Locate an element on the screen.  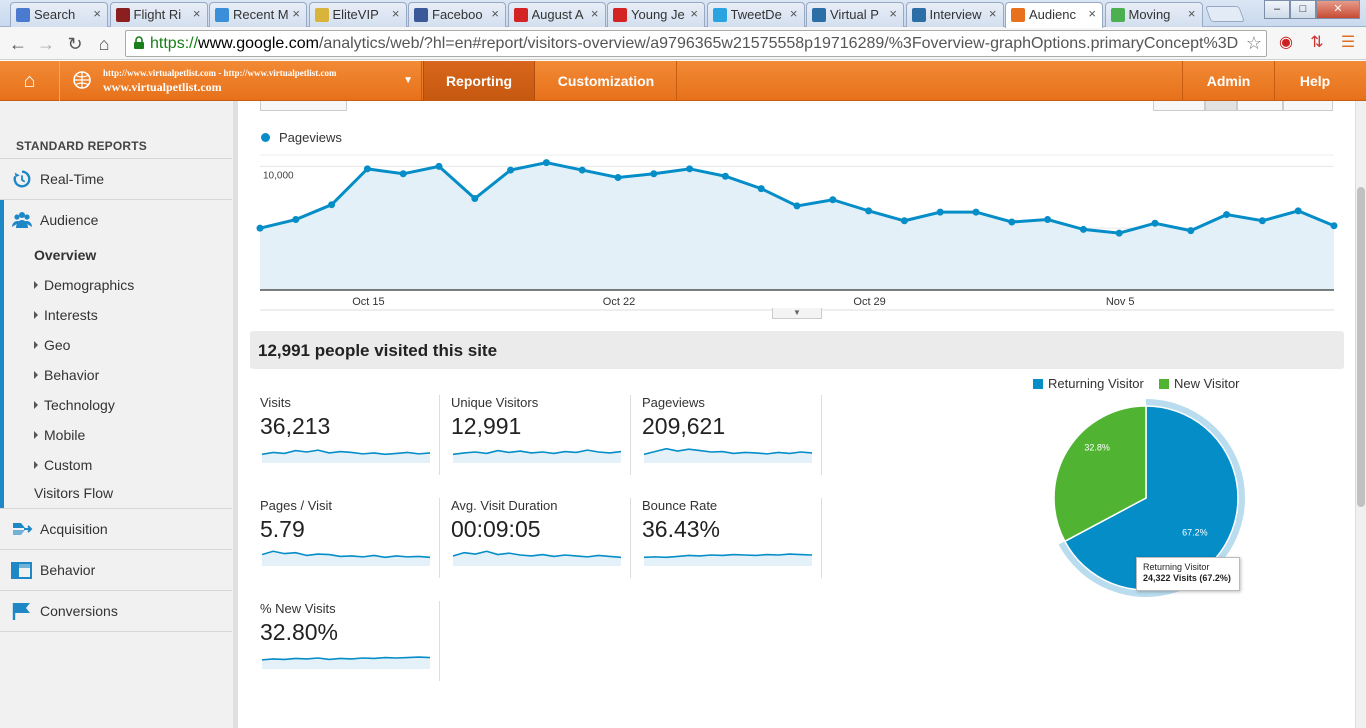
browser-tab: Recent M × is located at coordinates (258, 14).